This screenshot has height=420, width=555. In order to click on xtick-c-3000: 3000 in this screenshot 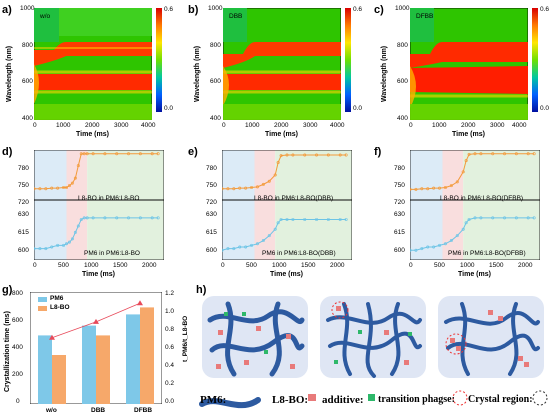, I will do `click(497, 125)`.